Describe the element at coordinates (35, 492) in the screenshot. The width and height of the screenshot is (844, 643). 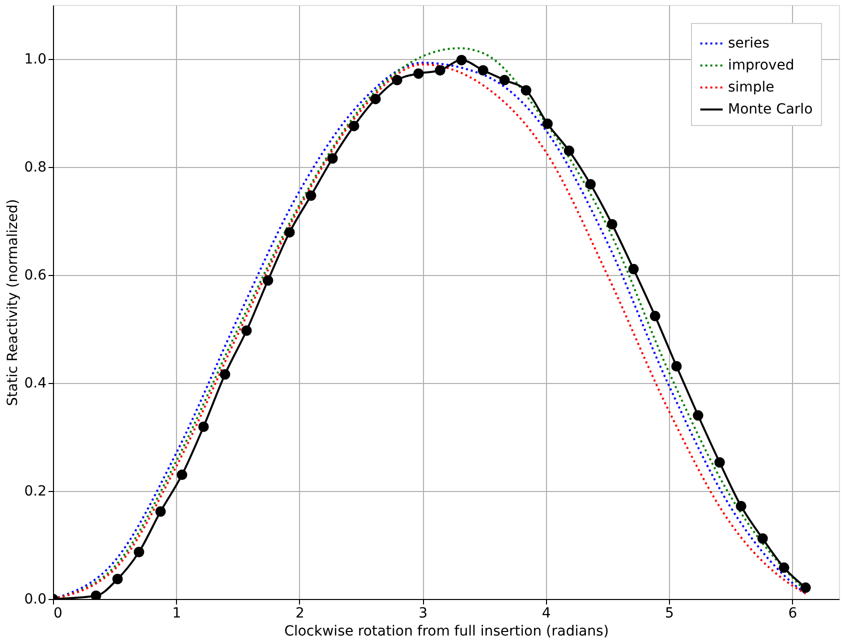
I see `y-tick-label: 0.2` at that location.